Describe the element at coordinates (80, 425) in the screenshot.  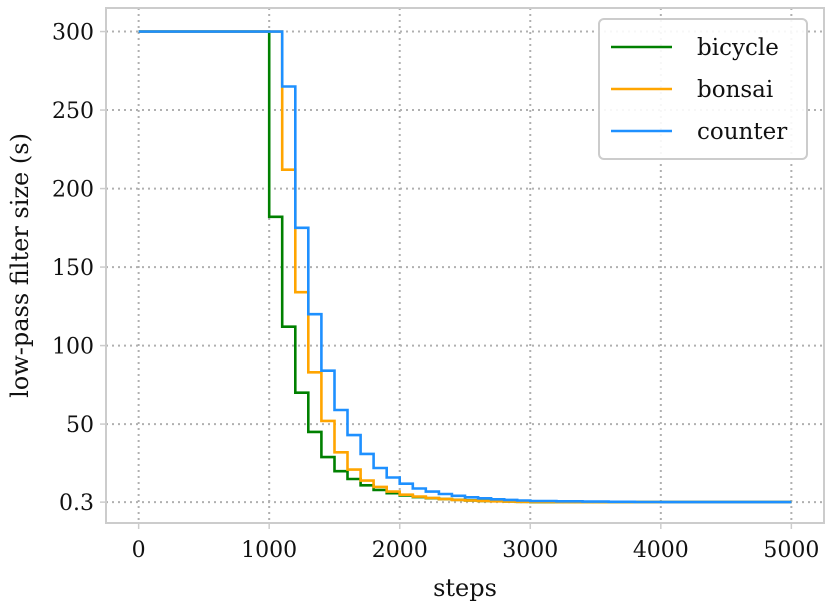
I see `y-tick-label: 50` at that location.